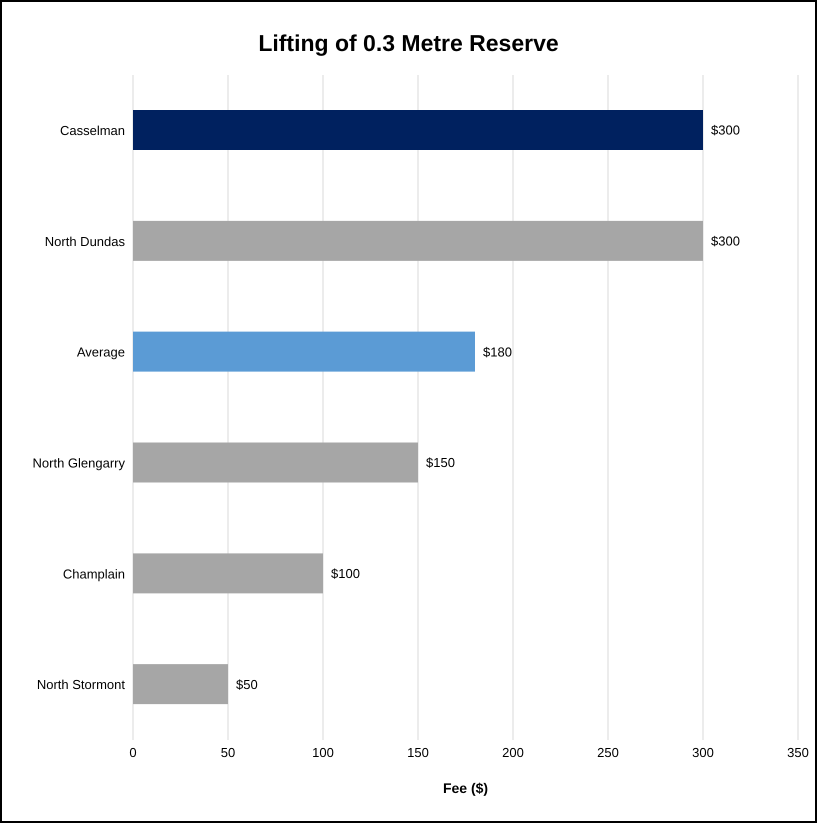  I want to click on data-label: $50, so click(247, 684).